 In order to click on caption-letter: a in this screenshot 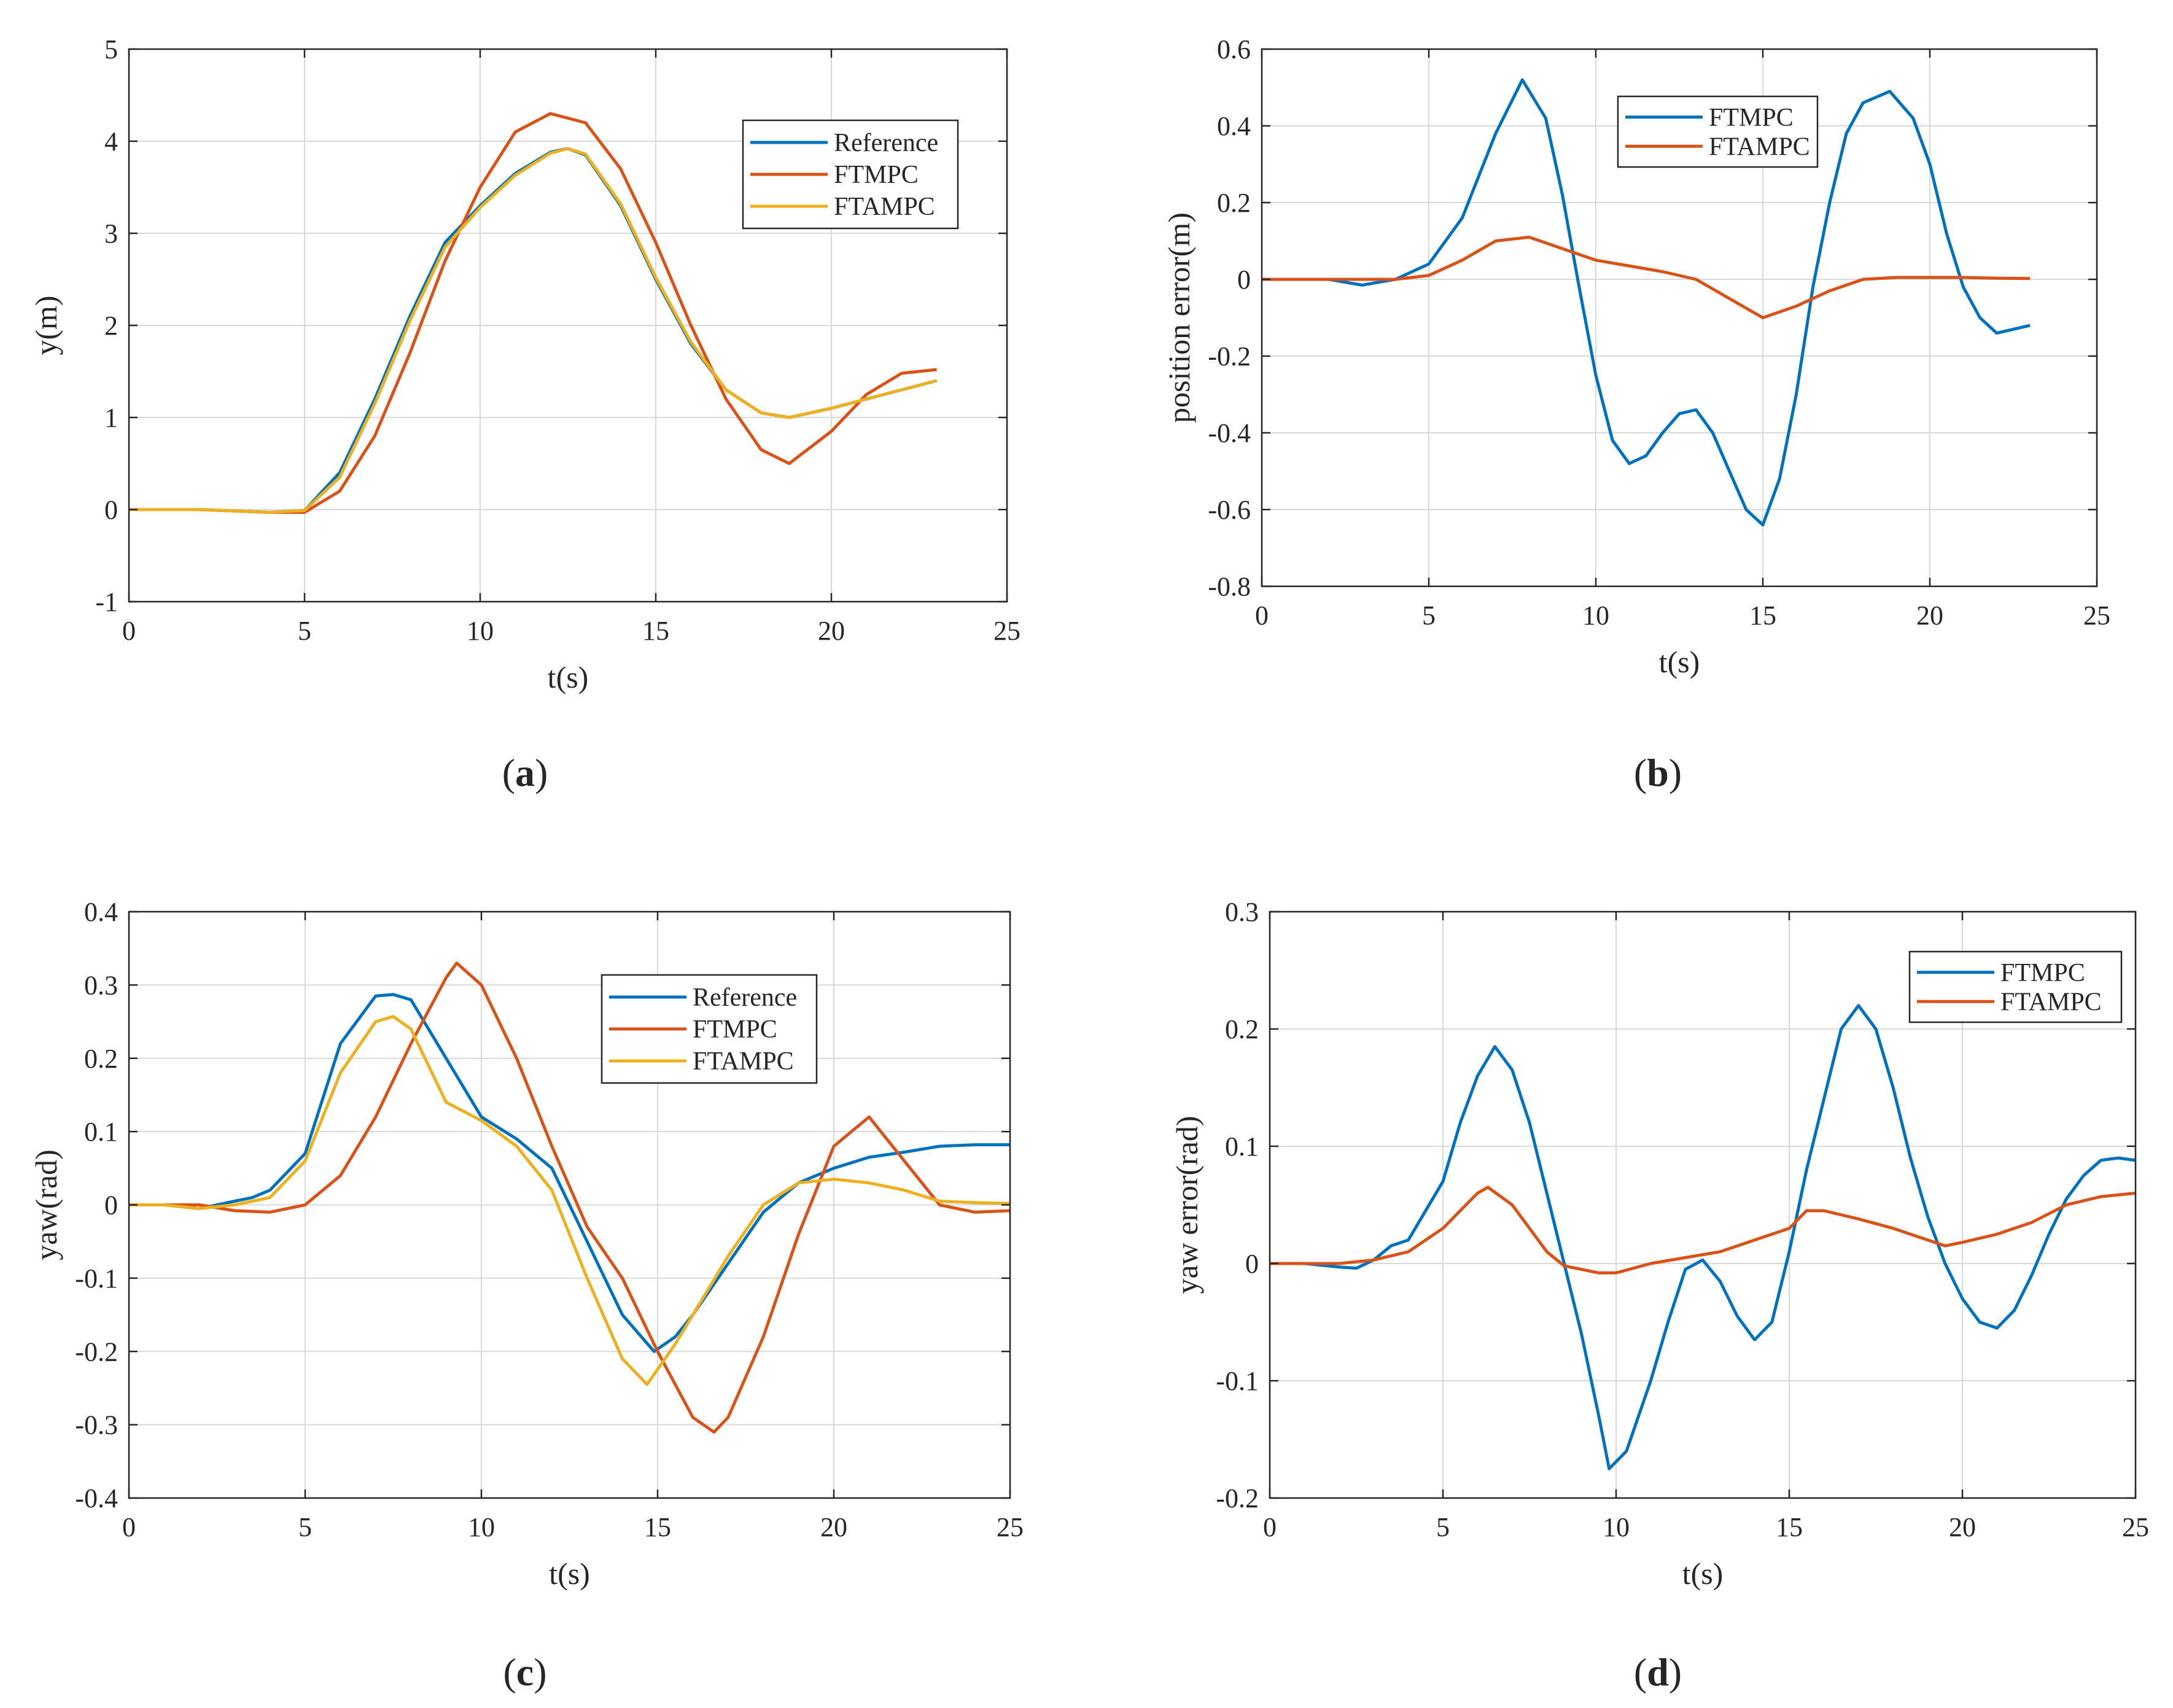, I will do `click(525, 772)`.